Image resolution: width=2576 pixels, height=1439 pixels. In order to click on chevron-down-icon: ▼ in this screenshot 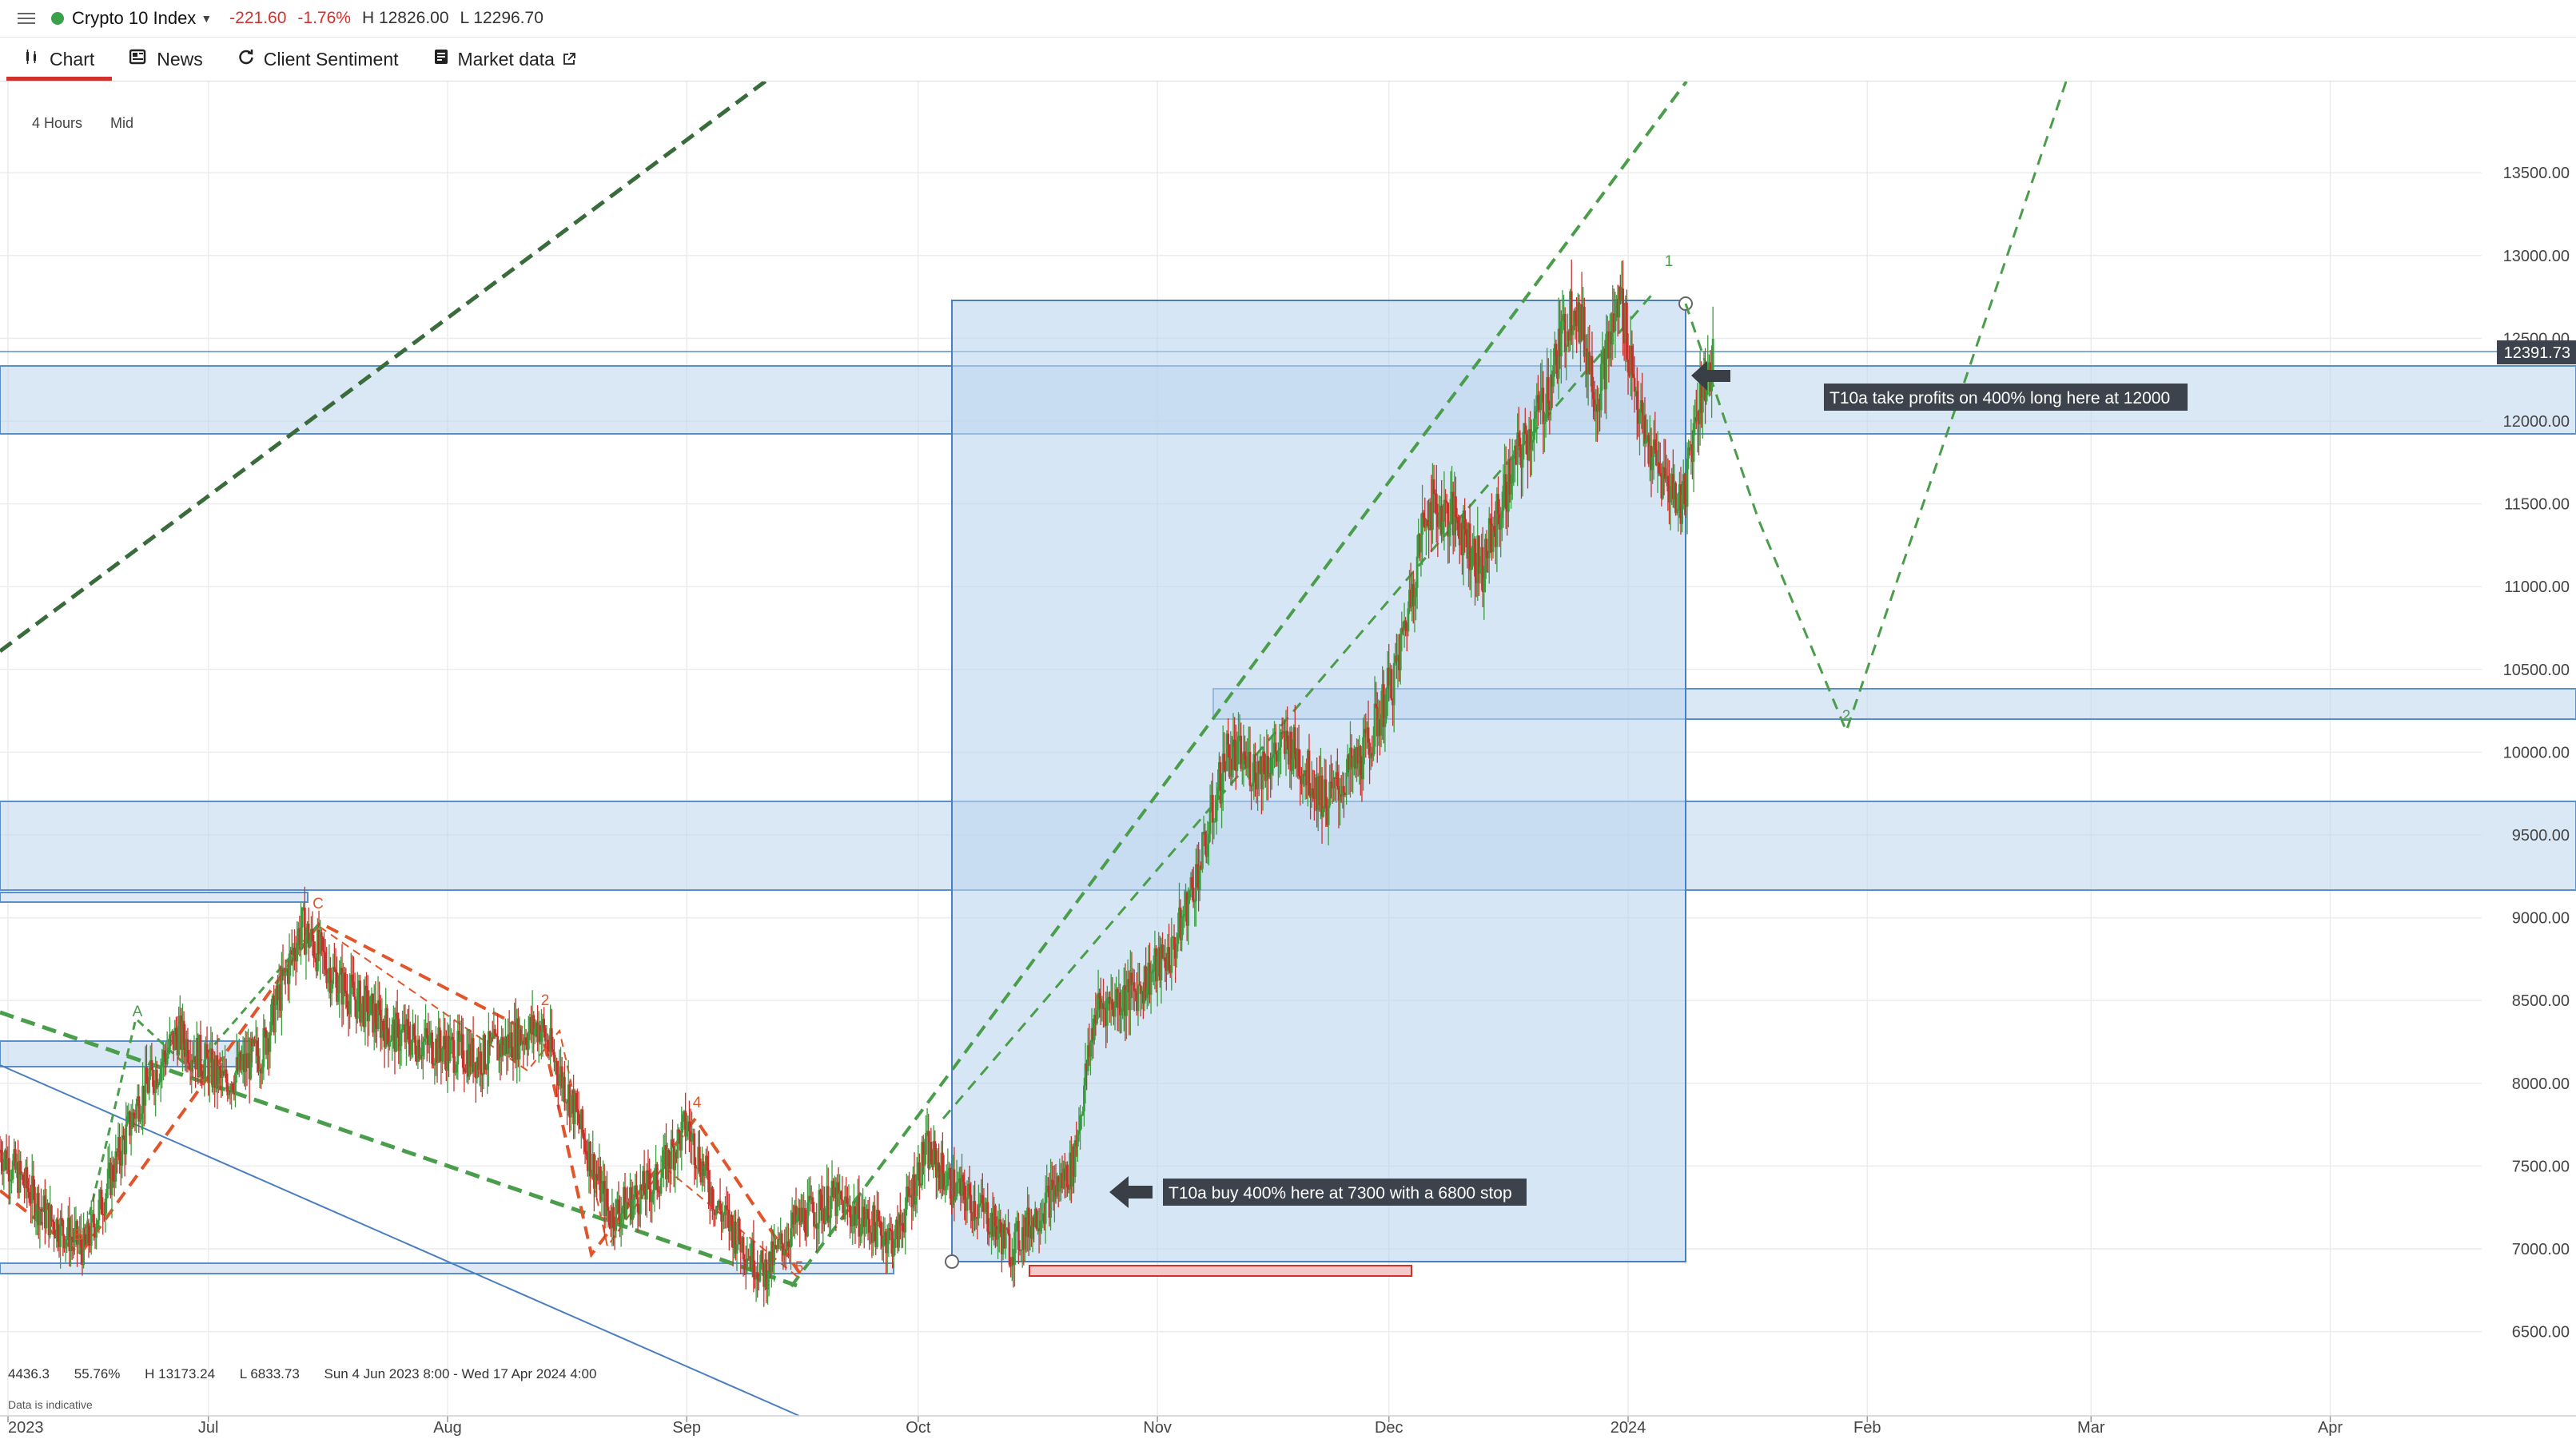, I will do `click(207, 18)`.